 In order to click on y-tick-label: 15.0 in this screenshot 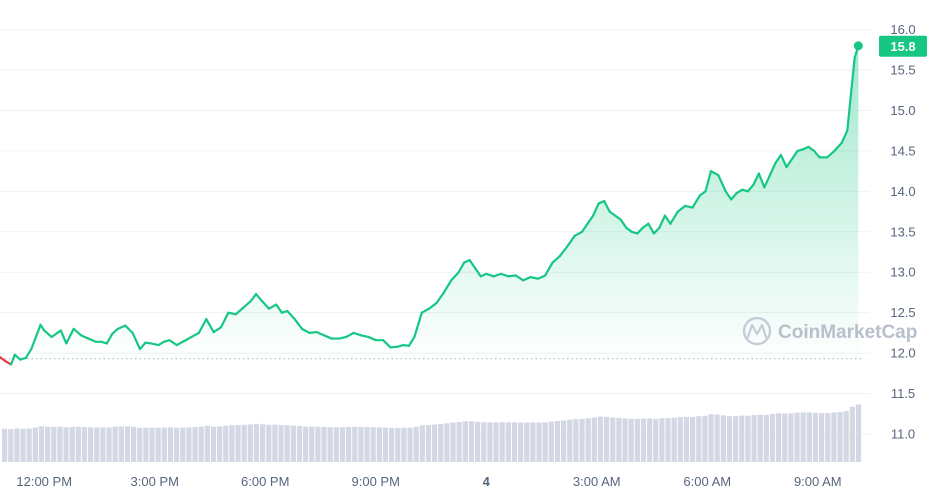, I will do `click(902, 110)`.